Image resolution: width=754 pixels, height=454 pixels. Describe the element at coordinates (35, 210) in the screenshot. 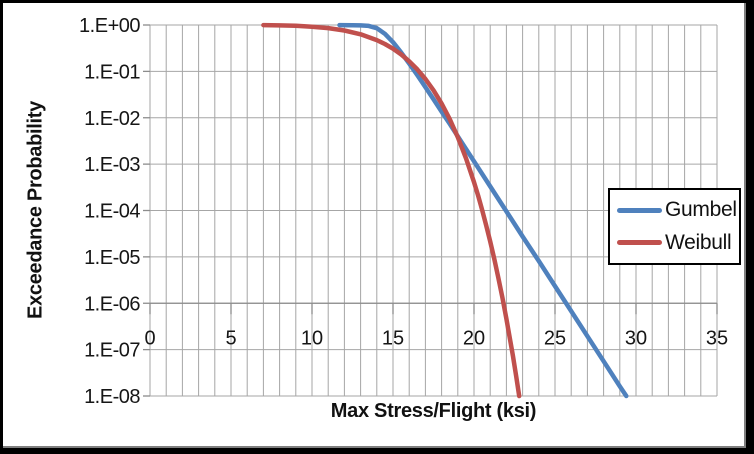

I see `y-axis-title: Exceedance Probability` at that location.